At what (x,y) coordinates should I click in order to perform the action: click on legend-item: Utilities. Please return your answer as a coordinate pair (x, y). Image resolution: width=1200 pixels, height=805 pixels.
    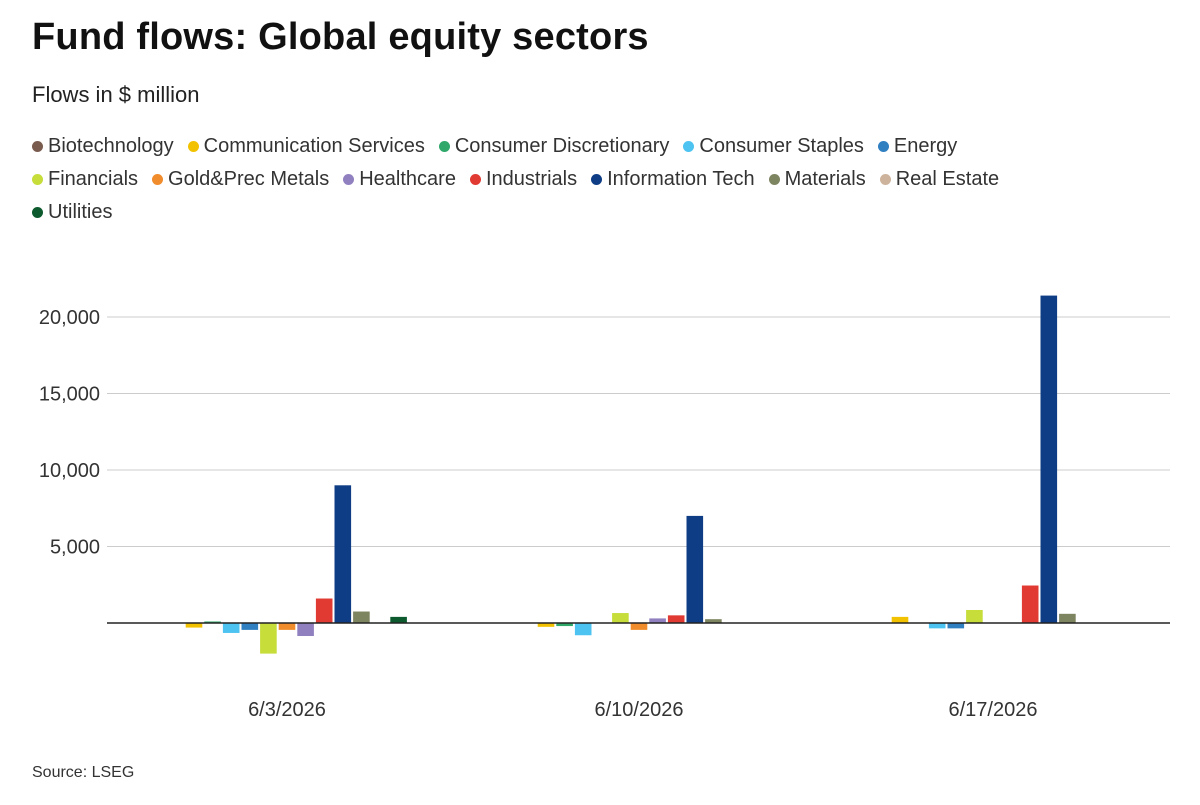
    Looking at the image, I should click on (72, 212).